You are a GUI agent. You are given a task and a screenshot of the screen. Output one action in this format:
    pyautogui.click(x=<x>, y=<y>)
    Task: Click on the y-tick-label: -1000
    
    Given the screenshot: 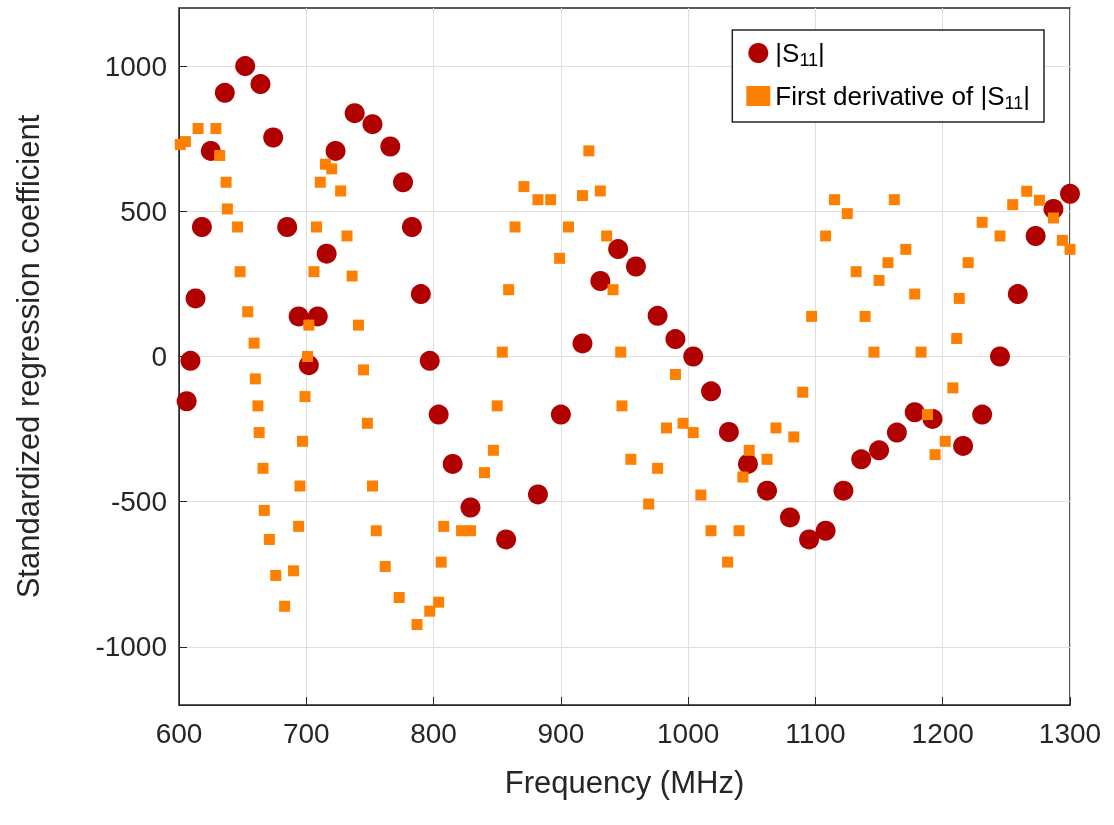 What is the action you would take?
    pyautogui.click(x=131, y=647)
    